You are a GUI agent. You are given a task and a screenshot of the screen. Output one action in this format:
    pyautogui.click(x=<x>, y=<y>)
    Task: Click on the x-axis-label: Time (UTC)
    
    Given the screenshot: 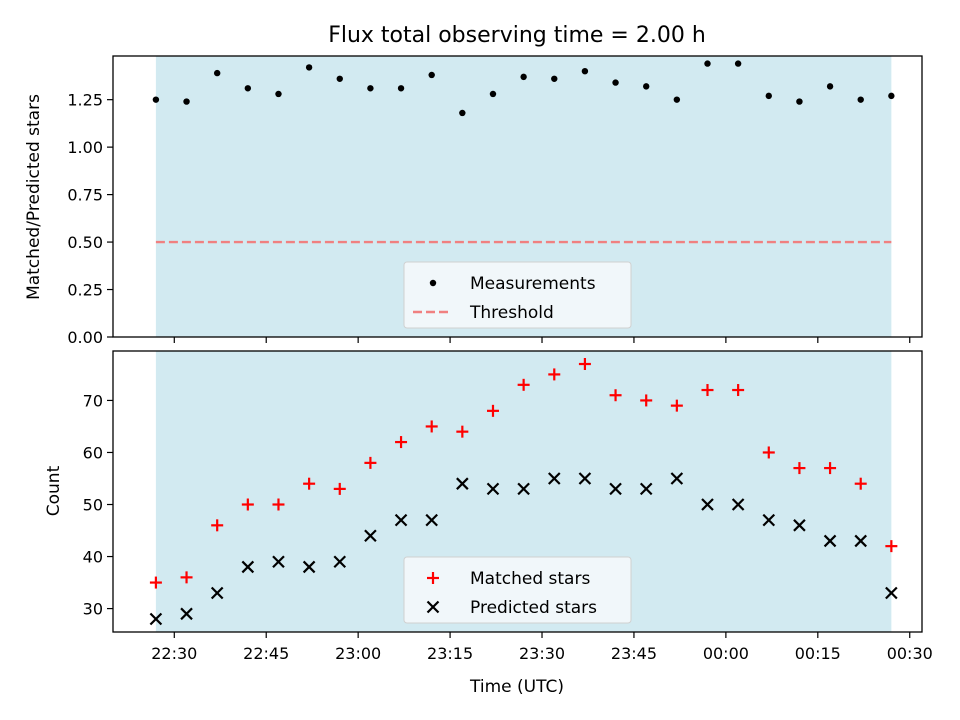 What is the action you would take?
    pyautogui.click(x=516, y=687)
    